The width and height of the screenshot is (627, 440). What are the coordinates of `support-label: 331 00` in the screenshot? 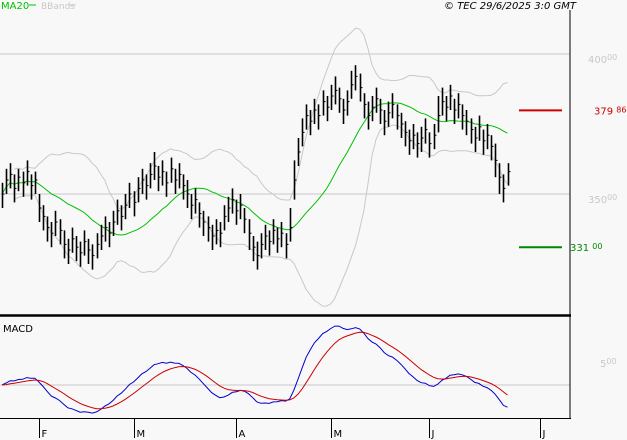 It's located at (586, 248).